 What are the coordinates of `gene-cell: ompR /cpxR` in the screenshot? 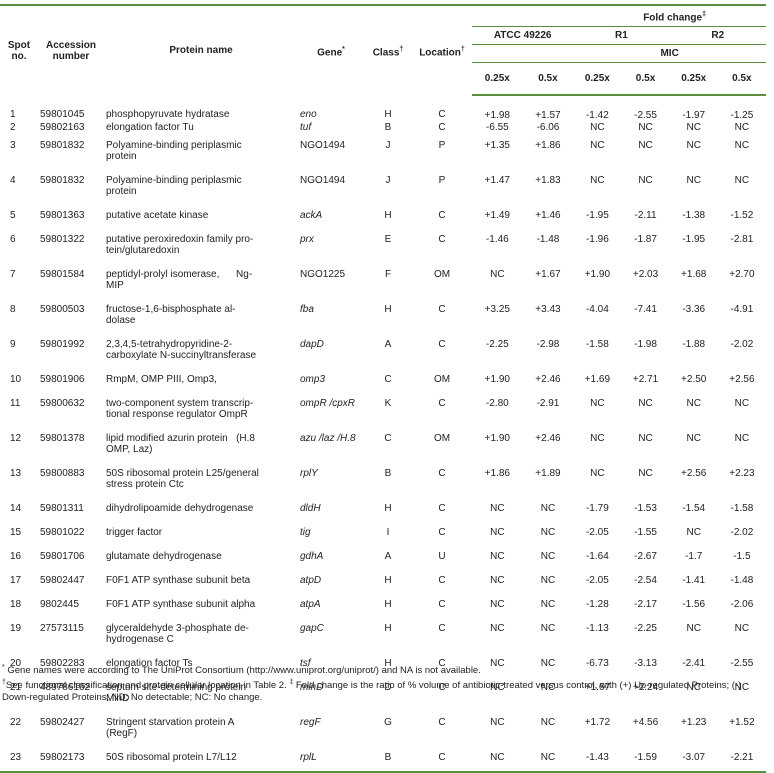 It's located at (328, 404).